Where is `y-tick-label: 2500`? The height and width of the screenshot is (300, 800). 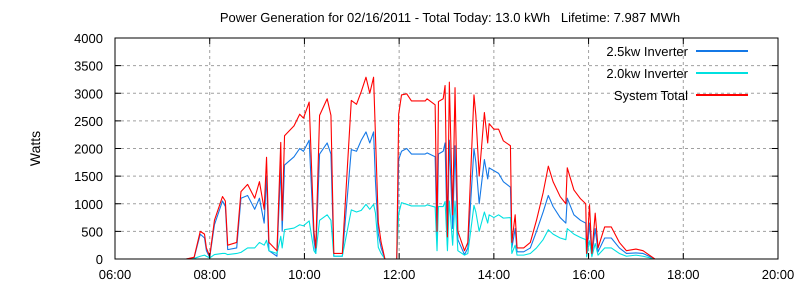
y-tick-label: 2500 is located at coordinates (88, 121).